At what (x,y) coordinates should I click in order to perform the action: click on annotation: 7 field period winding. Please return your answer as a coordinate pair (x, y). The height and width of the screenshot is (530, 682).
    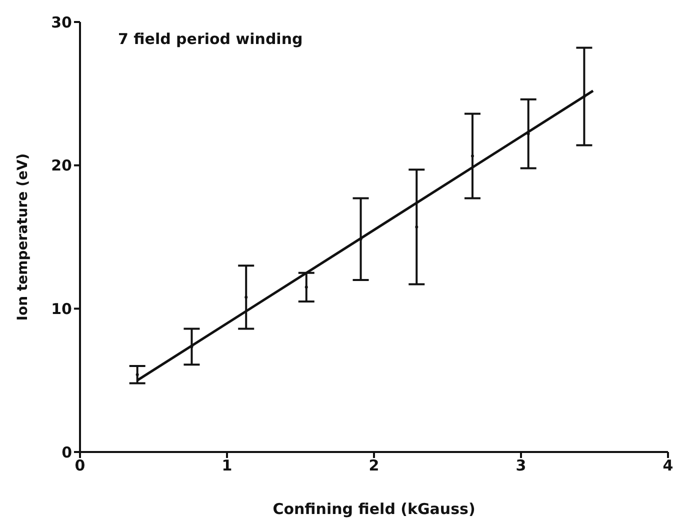
    Looking at the image, I should click on (210, 39).